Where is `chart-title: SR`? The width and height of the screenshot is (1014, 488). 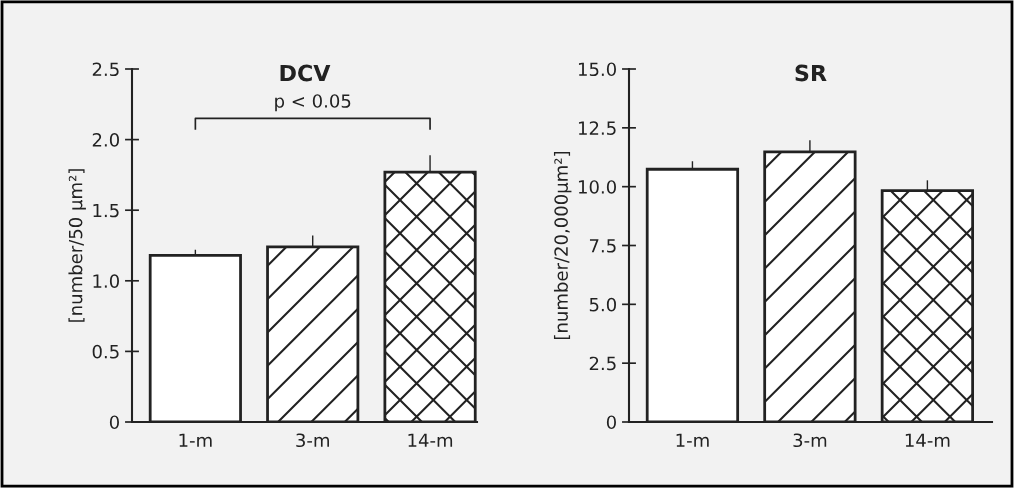 chart-title: SR is located at coordinates (811, 73).